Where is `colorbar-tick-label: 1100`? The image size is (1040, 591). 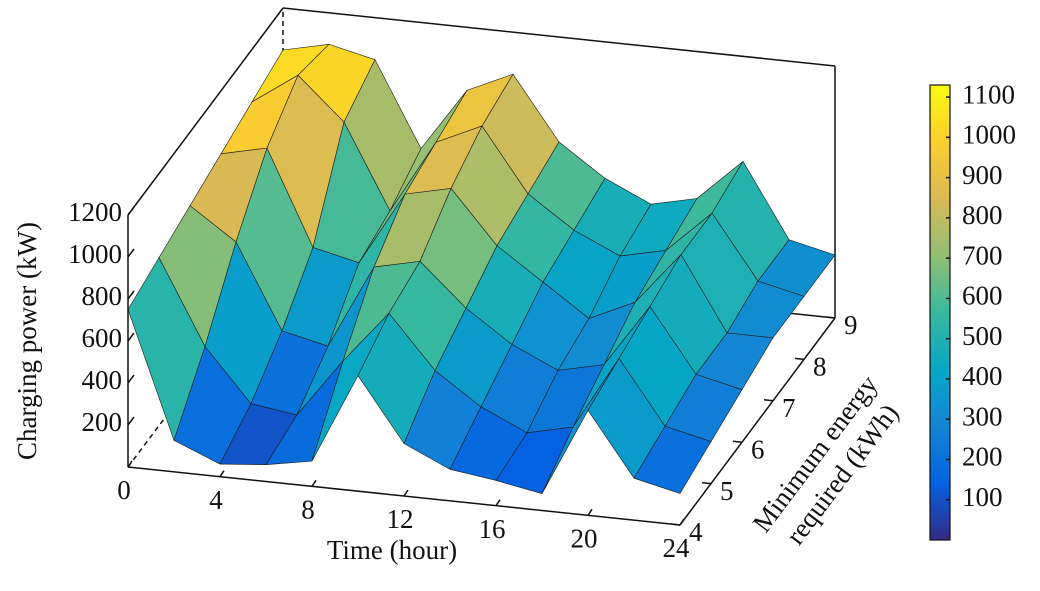 colorbar-tick-label: 1100 is located at coordinates (988, 94).